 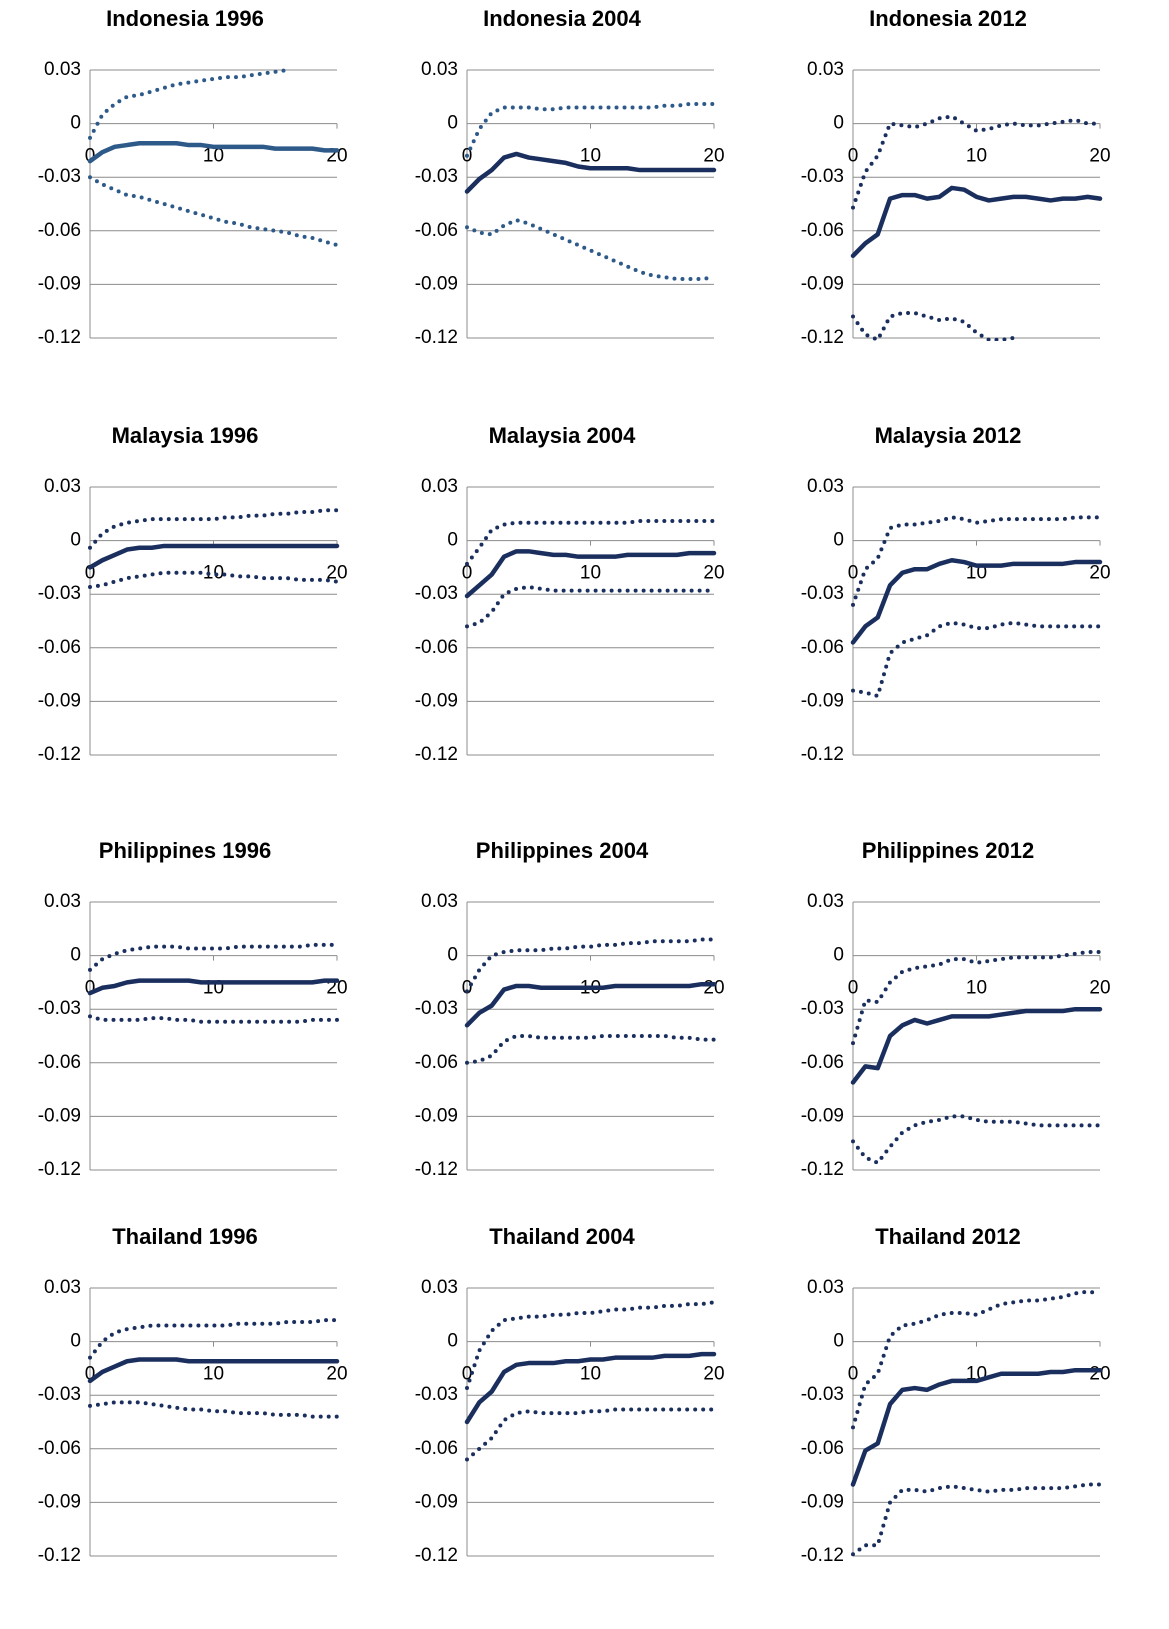 What do you see at coordinates (562, 1236) in the screenshot?
I see `panel-title: Thailand 2004` at bounding box center [562, 1236].